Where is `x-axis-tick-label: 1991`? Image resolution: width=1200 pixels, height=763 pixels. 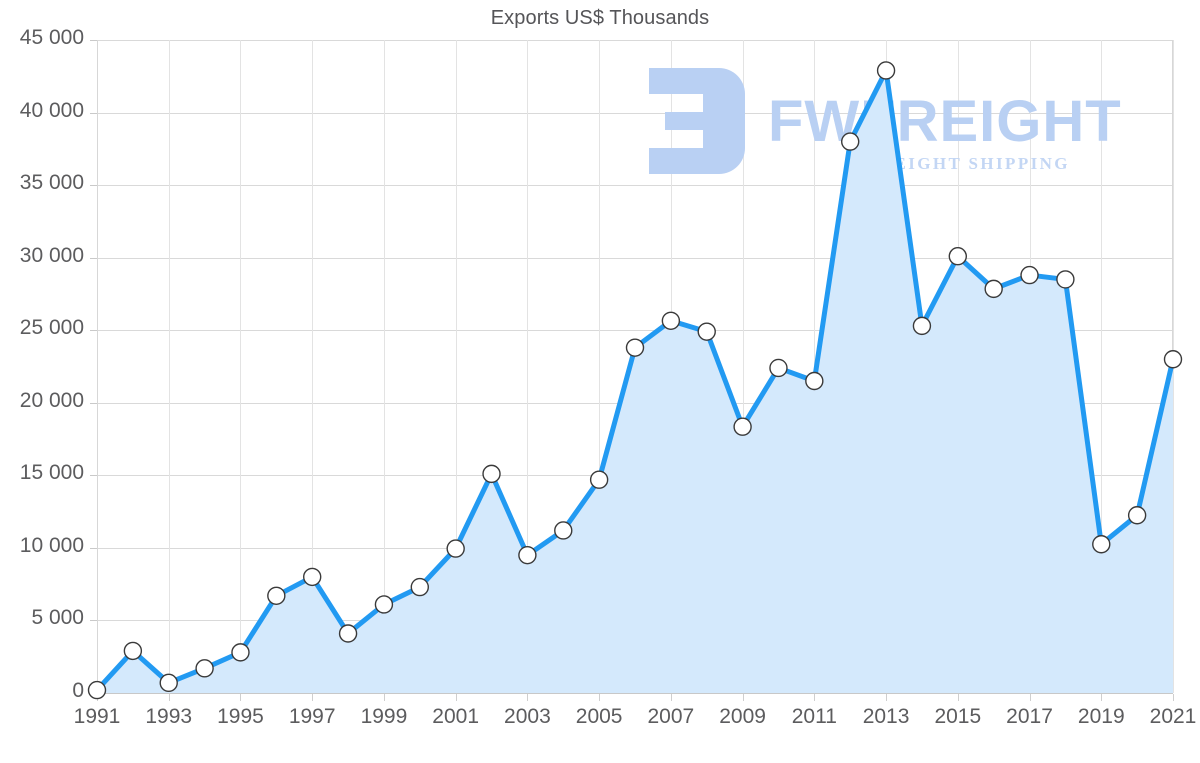 x-axis-tick-label: 1991 is located at coordinates (97, 716).